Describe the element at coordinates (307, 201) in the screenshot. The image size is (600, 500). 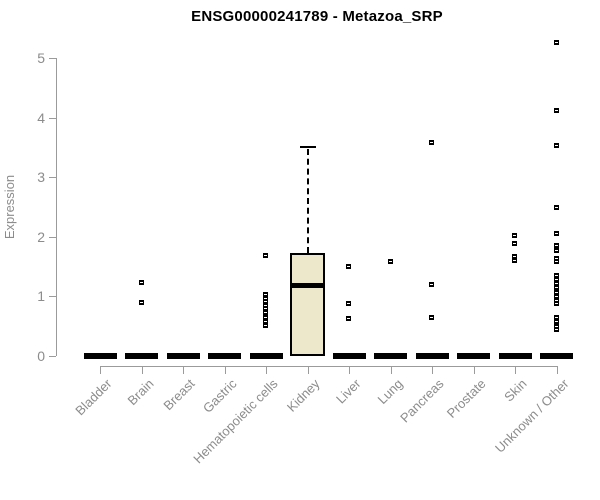
I see `boxplot-kidney-upper-whisker` at that location.